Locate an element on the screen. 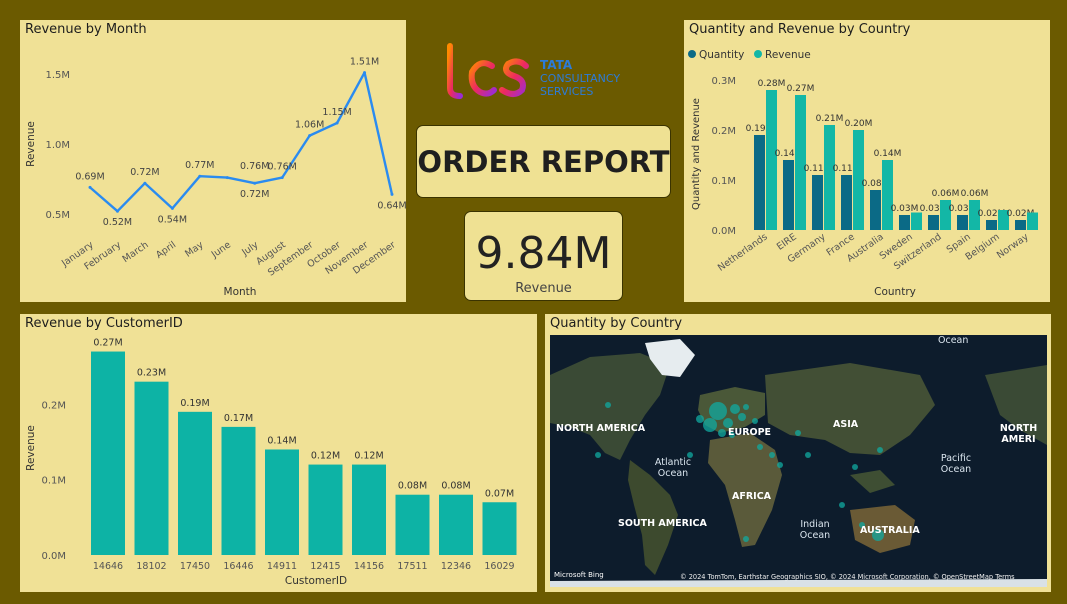 The width and height of the screenshot is (1067, 604). x-tick-label: March is located at coordinates (136, 252).